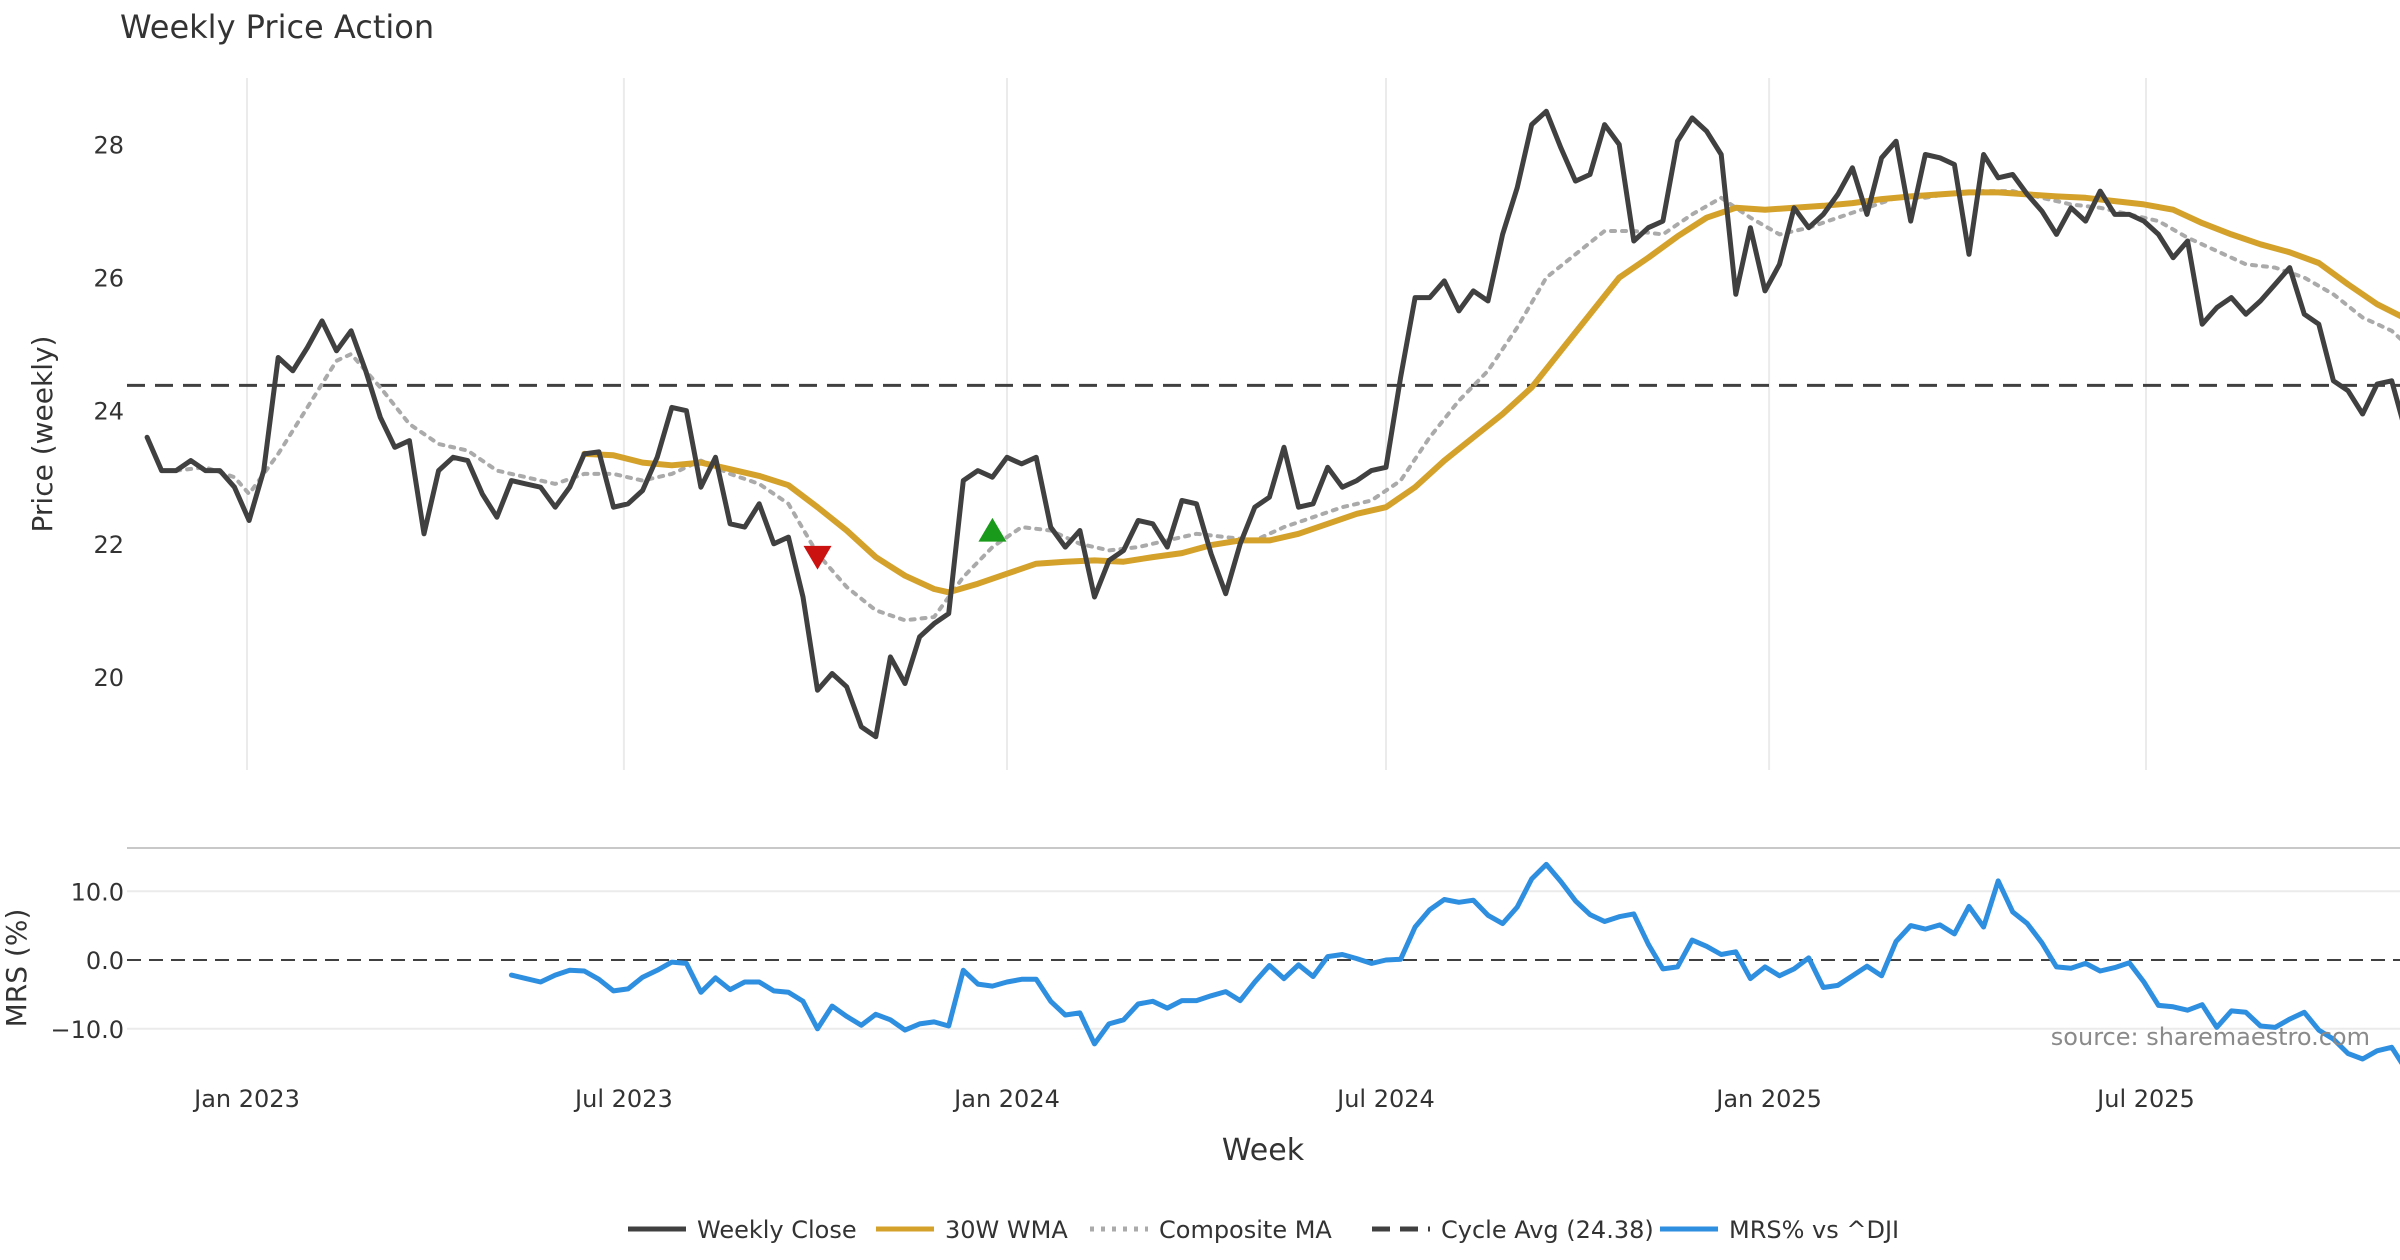  Describe the element at coordinates (2210, 1037) in the screenshot. I see `source-annotation: source: sharemaestro.com` at that location.